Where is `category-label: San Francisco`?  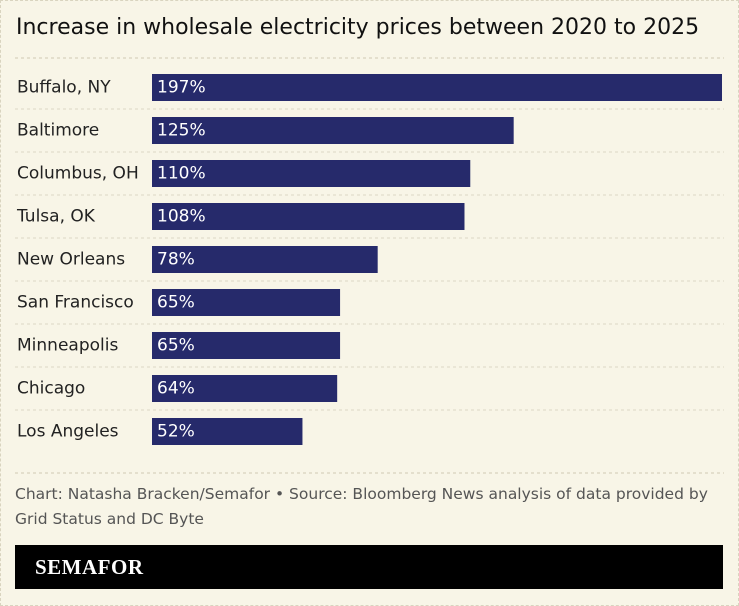
category-label: San Francisco is located at coordinates (75, 303).